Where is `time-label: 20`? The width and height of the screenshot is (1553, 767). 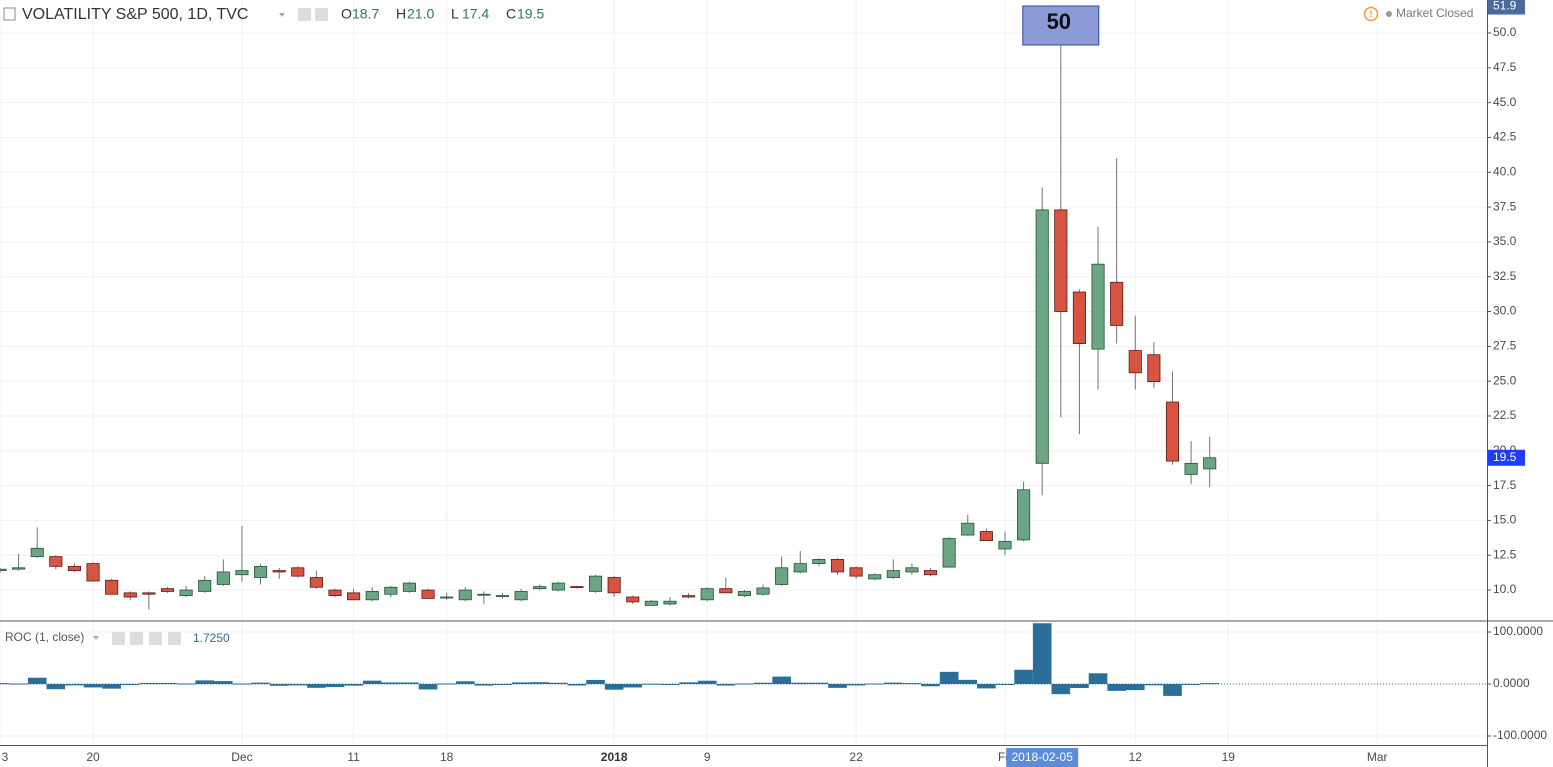
time-label: 20 is located at coordinates (93, 757).